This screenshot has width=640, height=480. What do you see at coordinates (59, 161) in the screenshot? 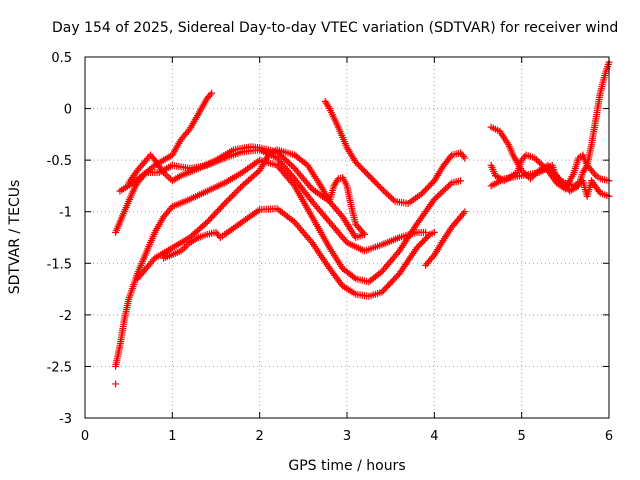
I see `y-tick-label: -0.5` at bounding box center [59, 161].